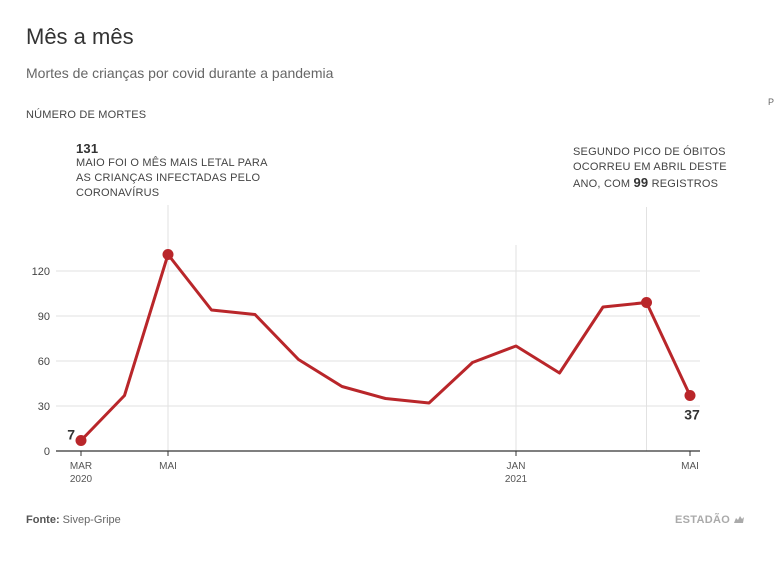 The width and height of the screenshot is (775, 578). Describe the element at coordinates (692, 415) in the screenshot. I see `data-label-14: 37` at that location.